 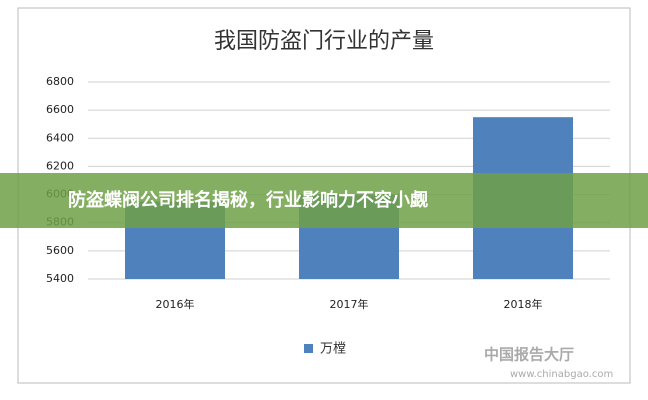 I want to click on banner-text: 防盗蝶阀公司排名揭秘，行业影响力不容小觑, so click(x=248, y=200).